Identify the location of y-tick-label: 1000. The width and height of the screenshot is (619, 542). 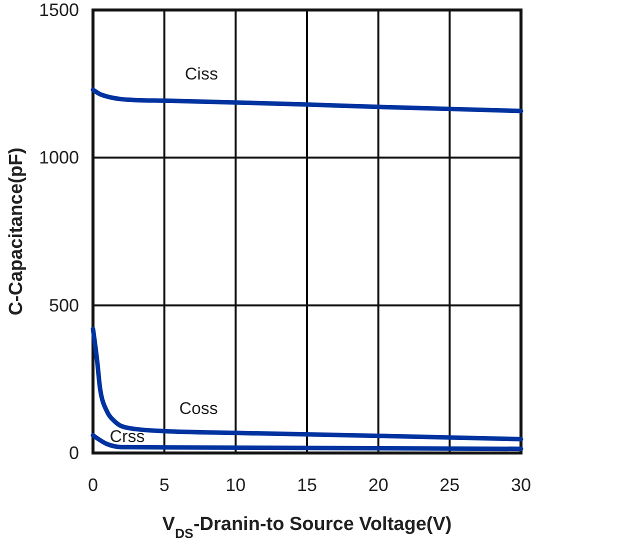
(58, 158).